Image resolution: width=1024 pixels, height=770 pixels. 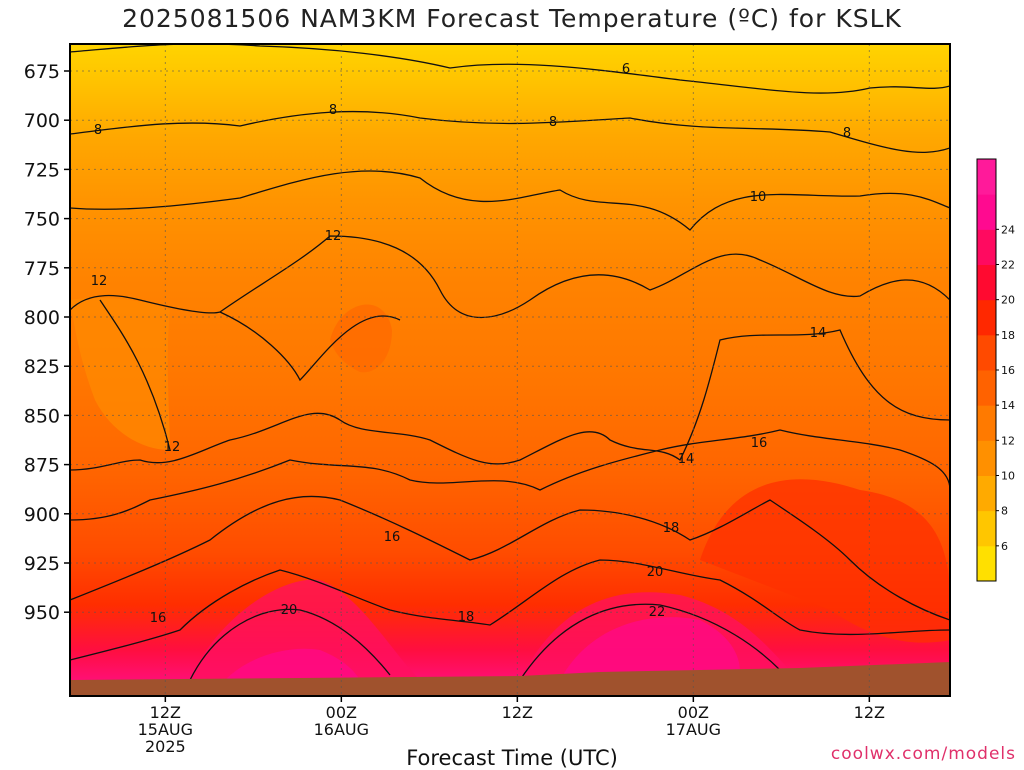 What do you see at coordinates (1008, 440) in the screenshot?
I see `colorbar-label: 12` at bounding box center [1008, 440].